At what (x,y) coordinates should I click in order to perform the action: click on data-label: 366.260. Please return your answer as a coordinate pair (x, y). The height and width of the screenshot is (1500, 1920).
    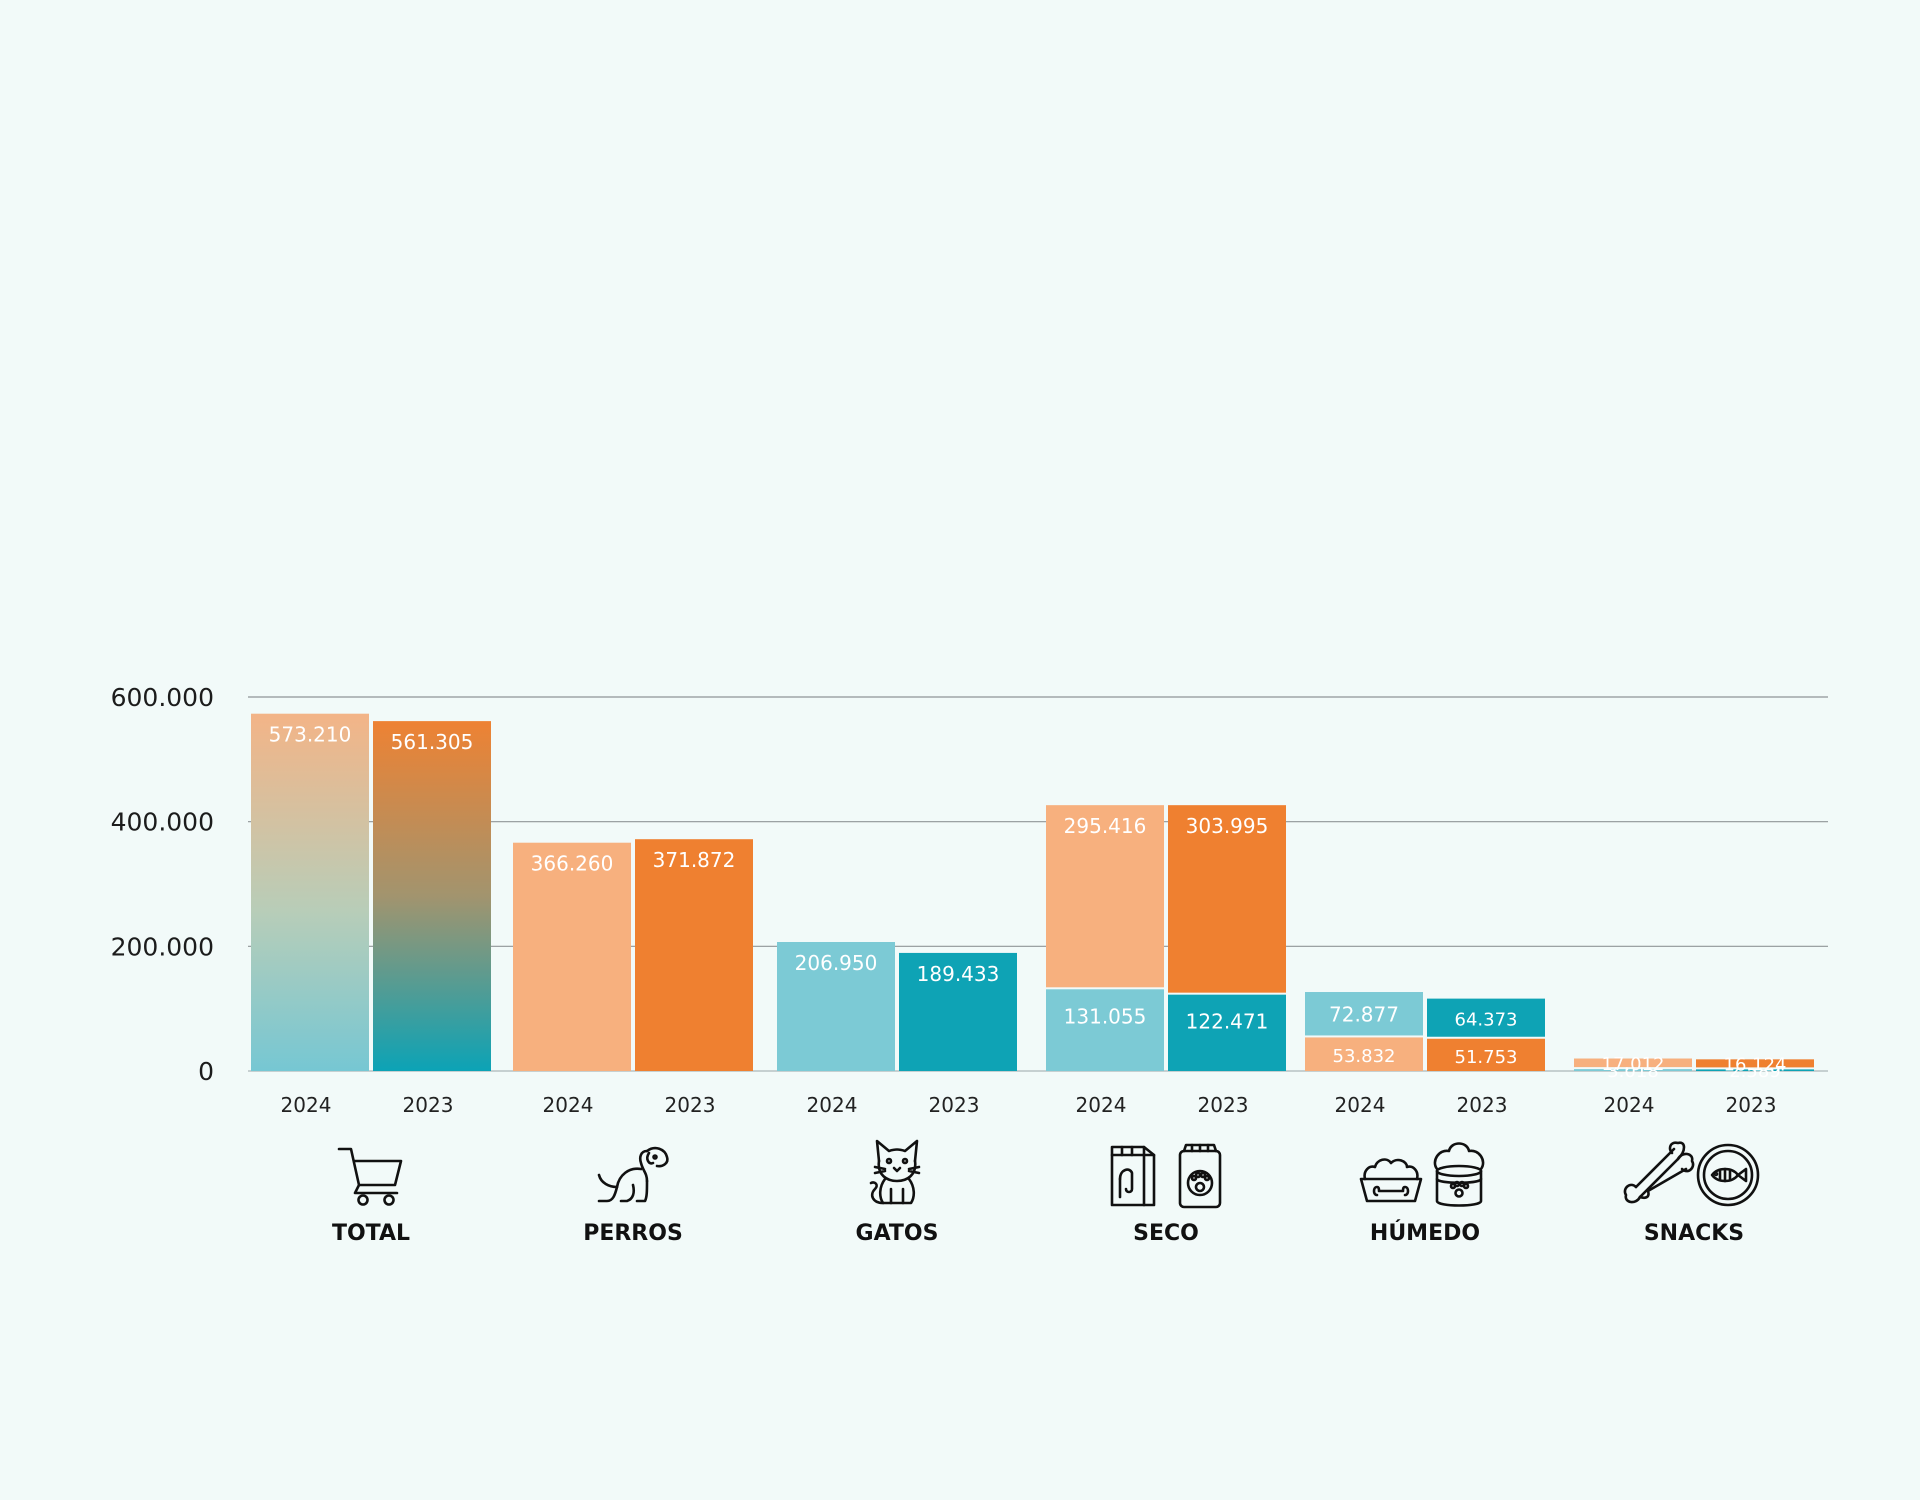
    Looking at the image, I should click on (572, 864).